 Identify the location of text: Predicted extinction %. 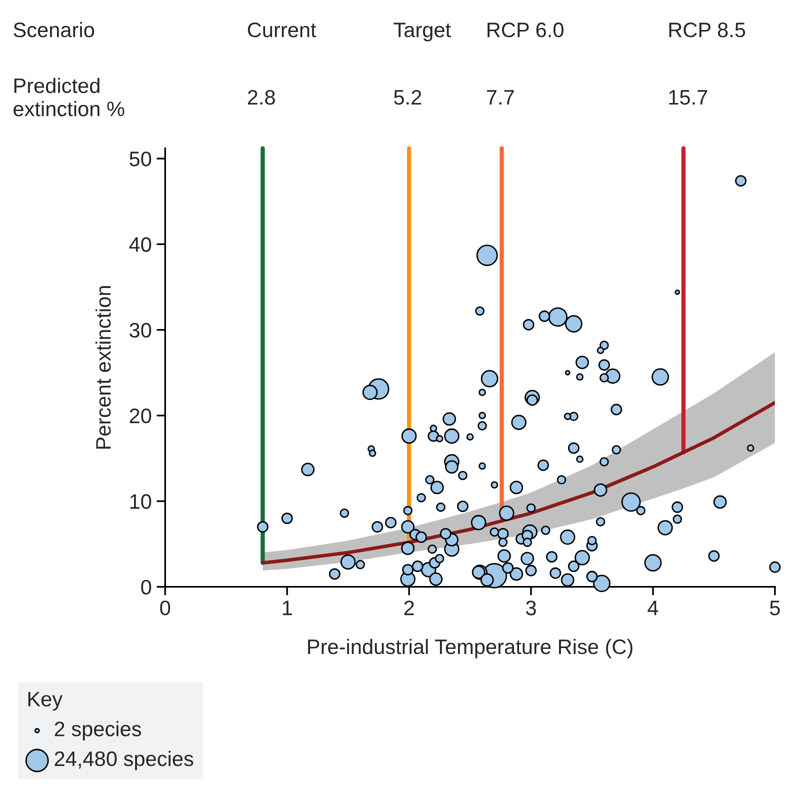
(69, 97).